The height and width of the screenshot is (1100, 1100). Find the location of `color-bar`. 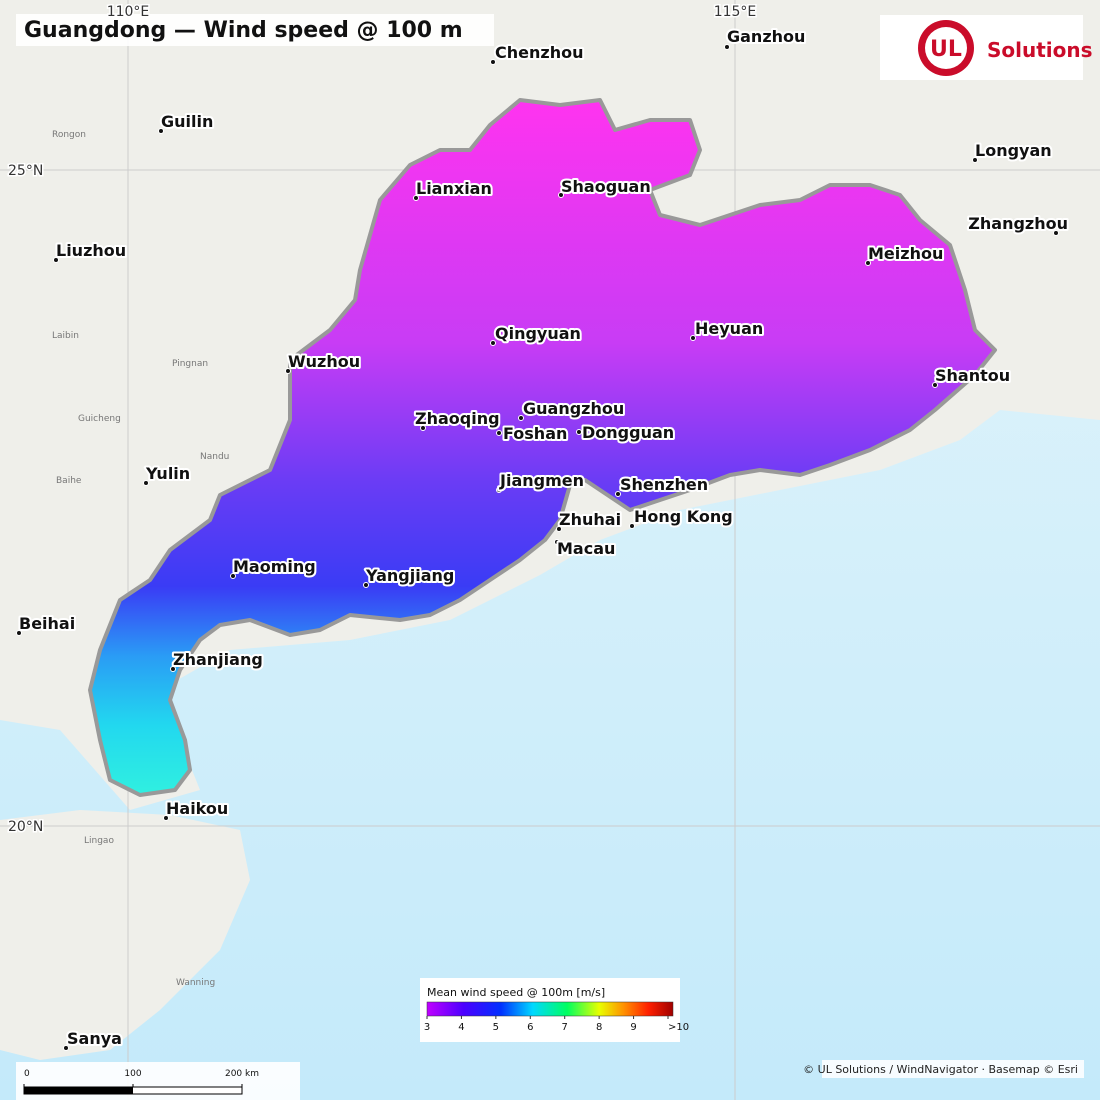

color-bar is located at coordinates (550, 1009).